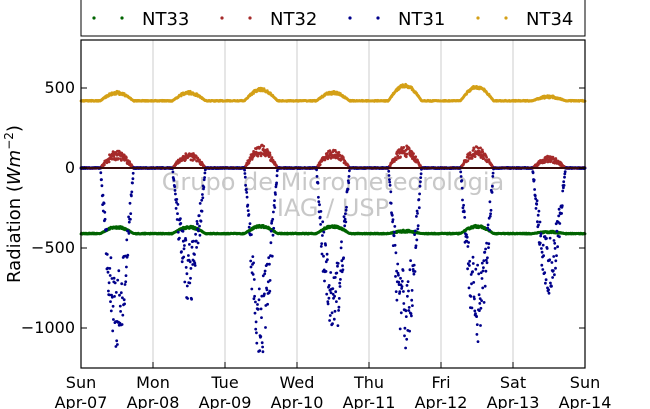 This screenshot has width=650, height=409. Describe the element at coordinates (333, 18) in the screenshot. I see `legend-frame` at that location.